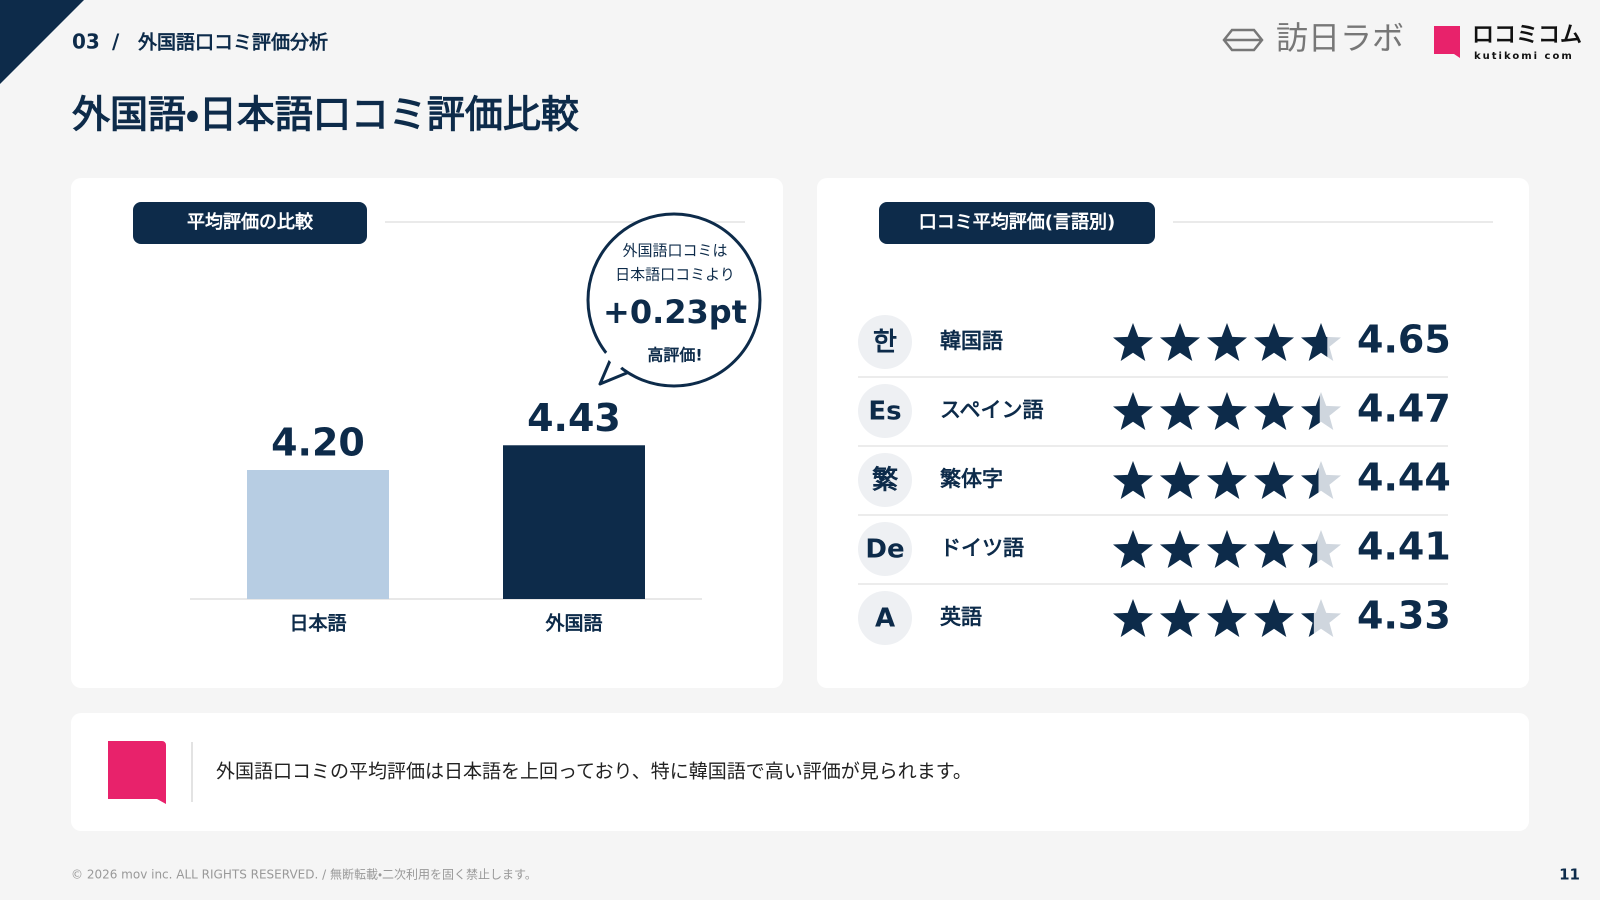 The image size is (1600, 900). I want to click on logo-b-text: ロコミコム, so click(1527, 35).